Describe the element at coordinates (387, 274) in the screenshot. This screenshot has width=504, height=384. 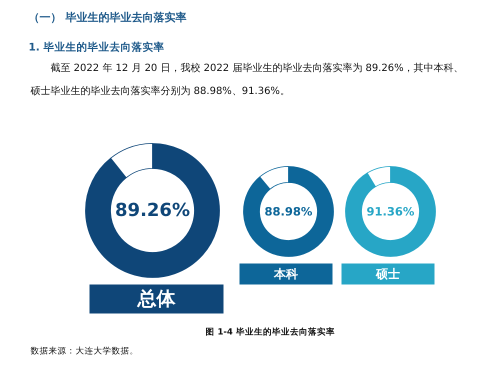
I see `text: 硕士` at that location.